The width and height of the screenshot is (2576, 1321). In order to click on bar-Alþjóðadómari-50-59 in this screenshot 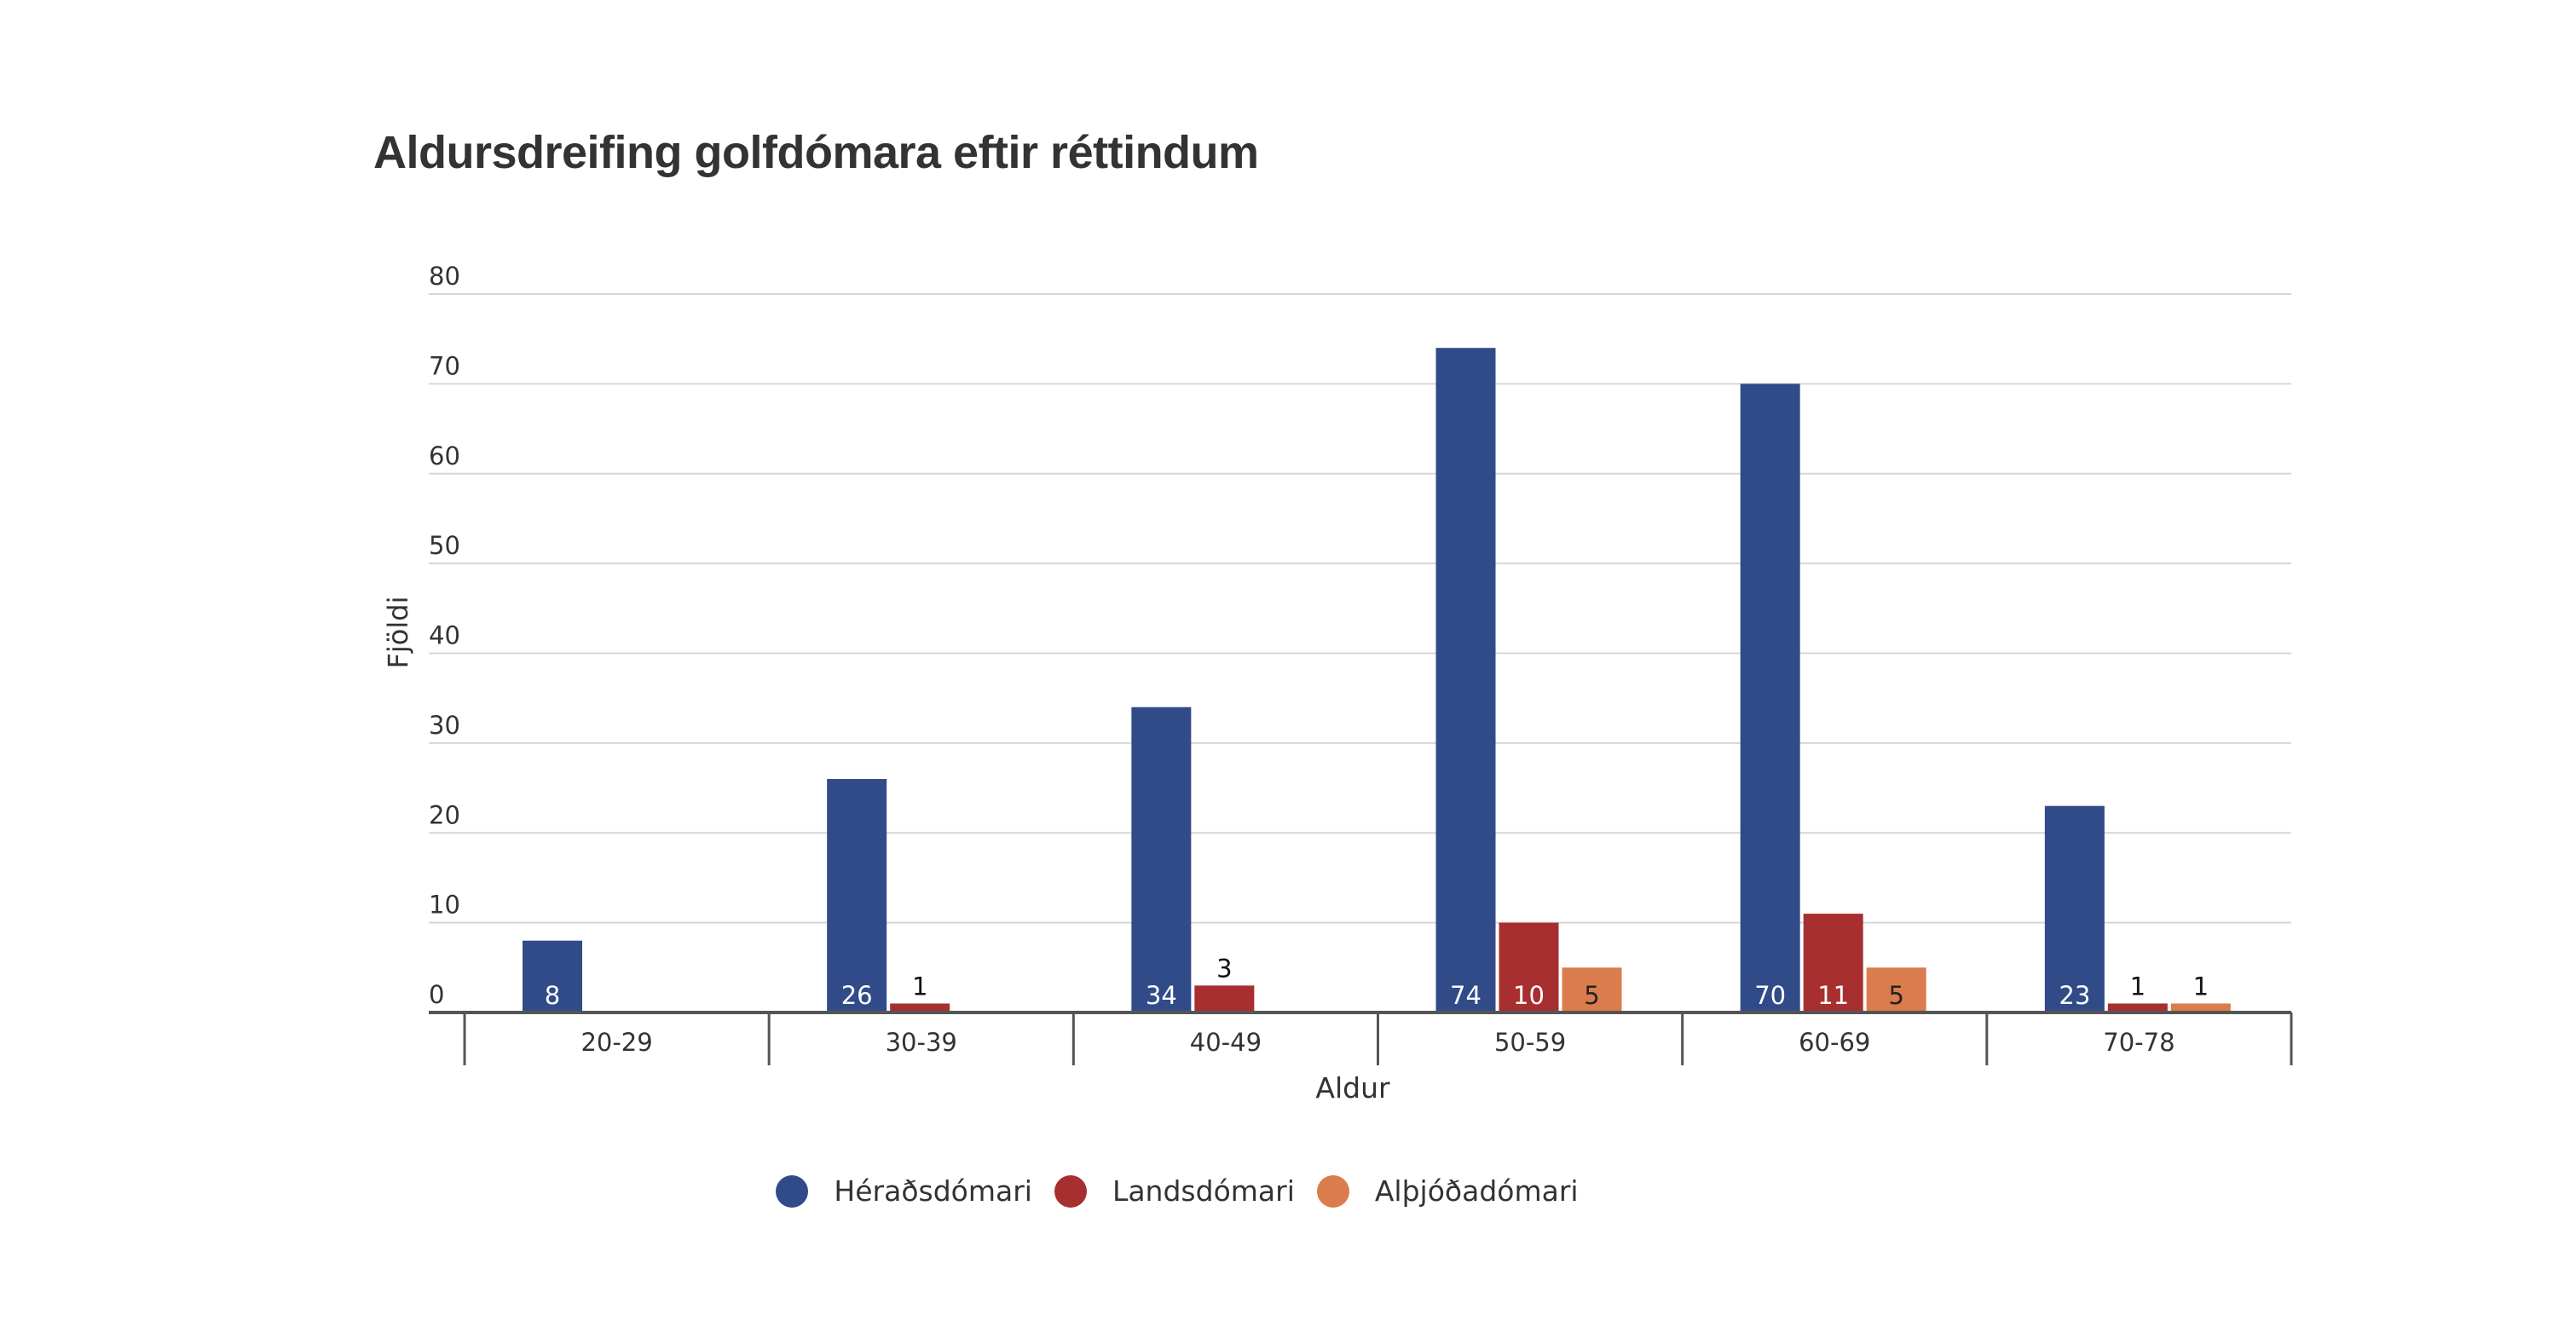, I will do `click(1592, 990)`.